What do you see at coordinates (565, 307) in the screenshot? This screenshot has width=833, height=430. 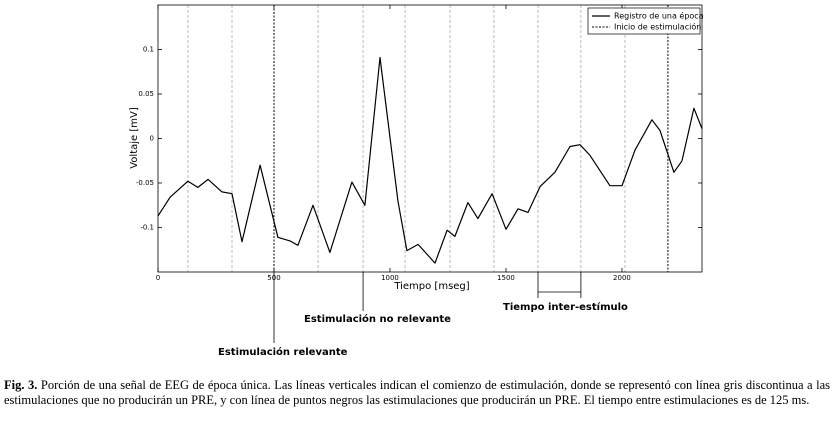 I see `annotation: Tiempo inter-estímulo` at bounding box center [565, 307].